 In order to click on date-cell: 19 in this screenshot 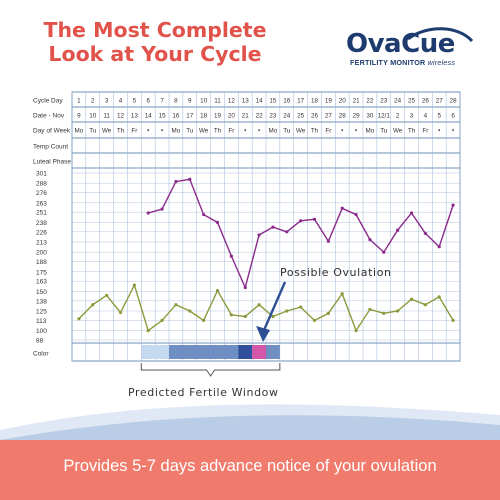, I will do `click(218, 116)`.